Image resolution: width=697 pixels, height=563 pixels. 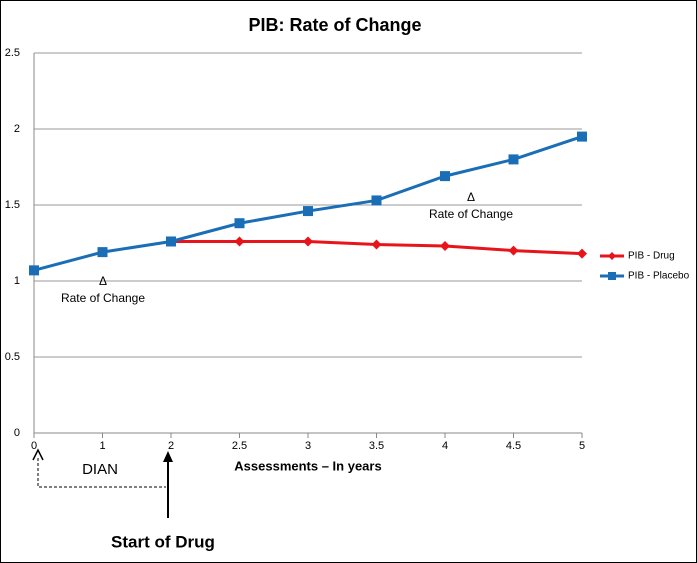 I want to click on x-tick-label: 5, so click(x=582, y=446).